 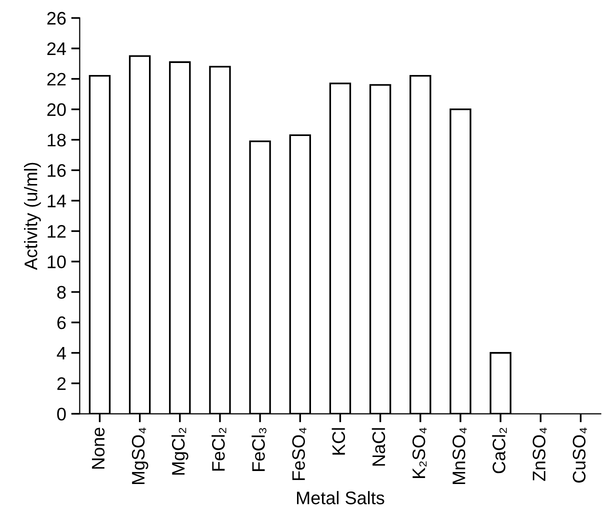 I want to click on y-tick-label: 0, so click(x=61, y=414).